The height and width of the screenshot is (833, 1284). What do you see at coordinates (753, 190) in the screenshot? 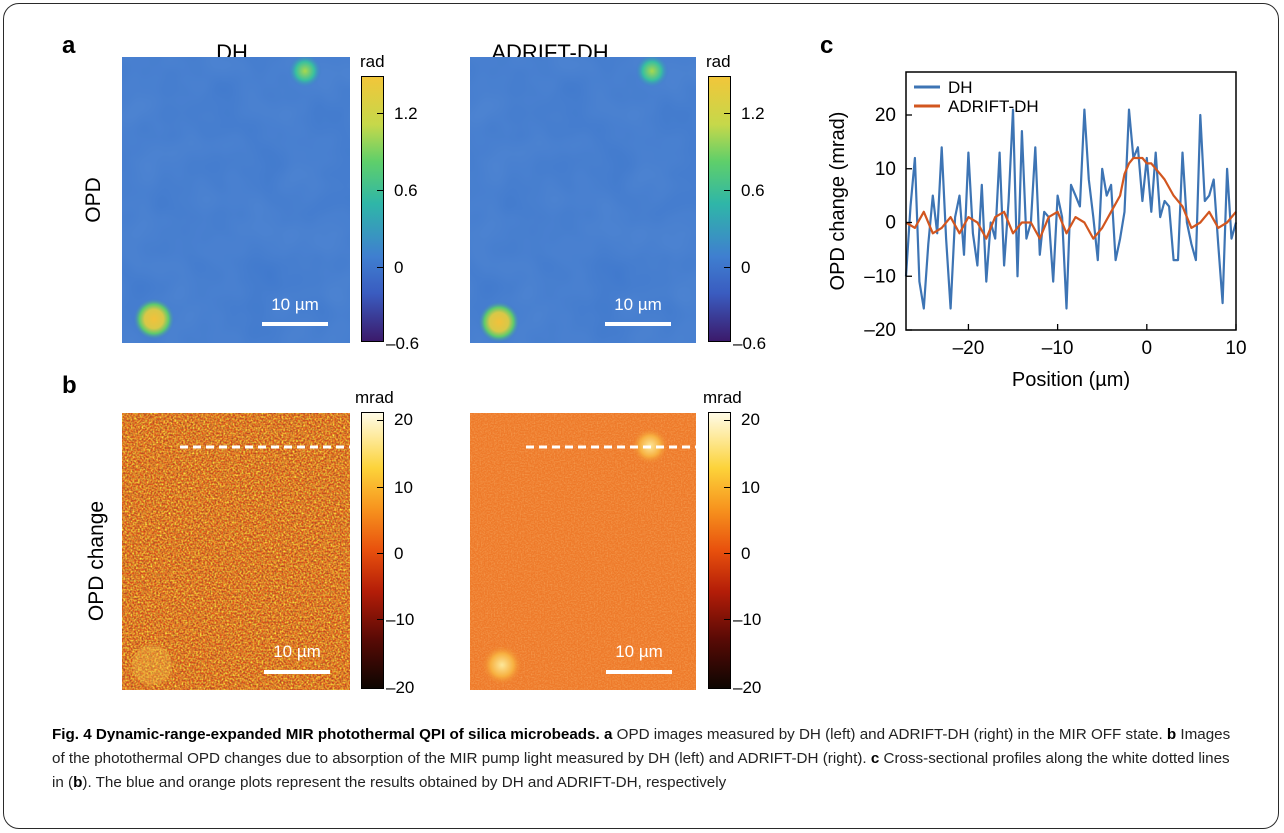
I see `panel-a-right-tick: 0.6` at bounding box center [753, 190].